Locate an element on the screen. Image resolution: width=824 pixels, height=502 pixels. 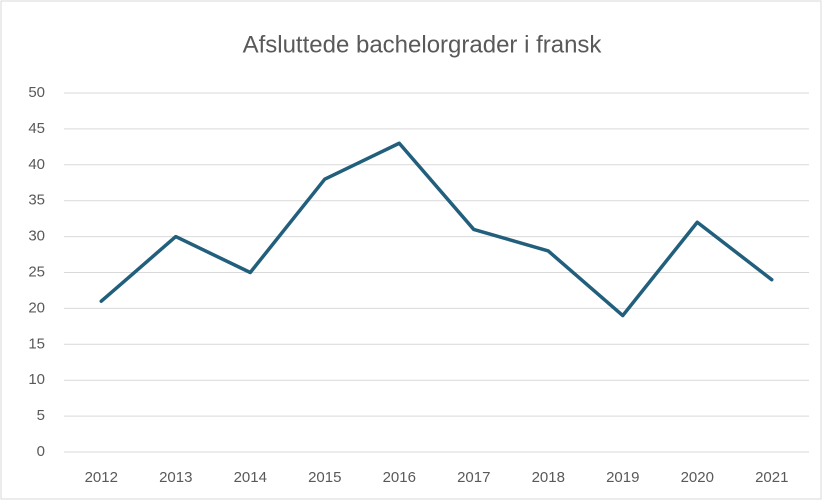
chart-title: Afsluttede bachelorgrader i fransk is located at coordinates (423, 44).